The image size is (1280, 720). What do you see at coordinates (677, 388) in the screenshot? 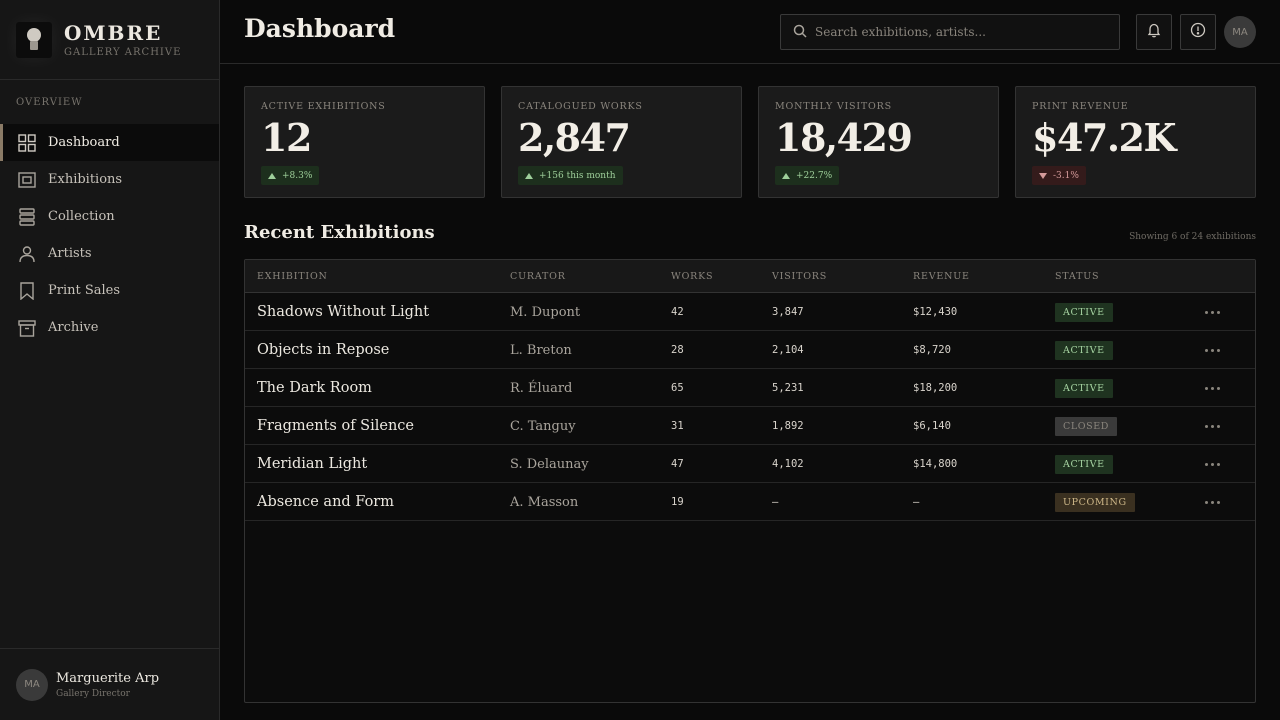
I see `works-count: 65` at bounding box center [677, 388].